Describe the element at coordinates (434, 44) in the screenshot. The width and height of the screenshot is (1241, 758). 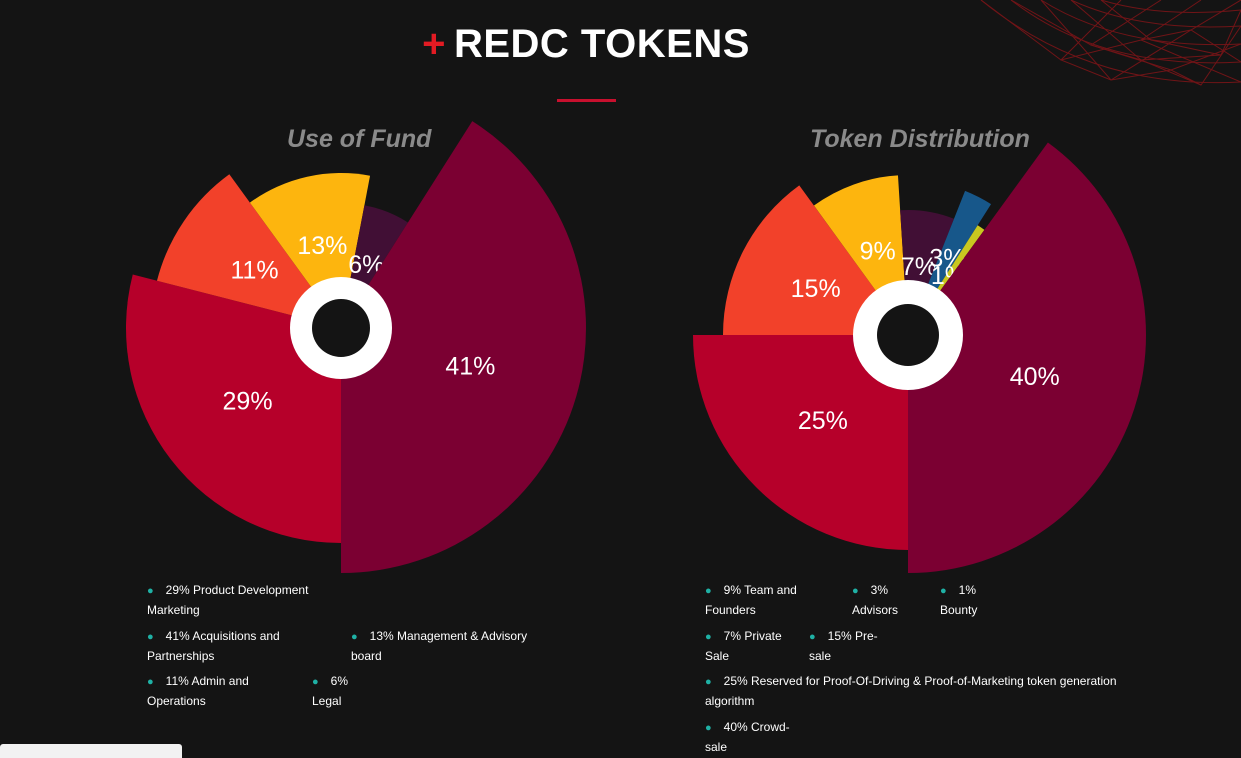
I see `plus-icon: +` at that location.